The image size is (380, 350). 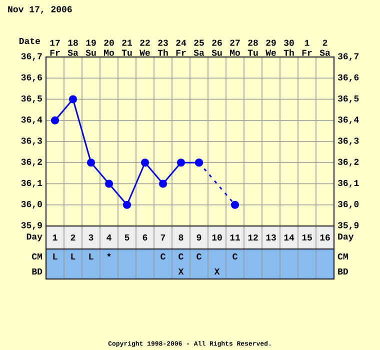 What do you see at coordinates (109, 237) in the screenshot?
I see `x-tick-label: 4` at bounding box center [109, 237].